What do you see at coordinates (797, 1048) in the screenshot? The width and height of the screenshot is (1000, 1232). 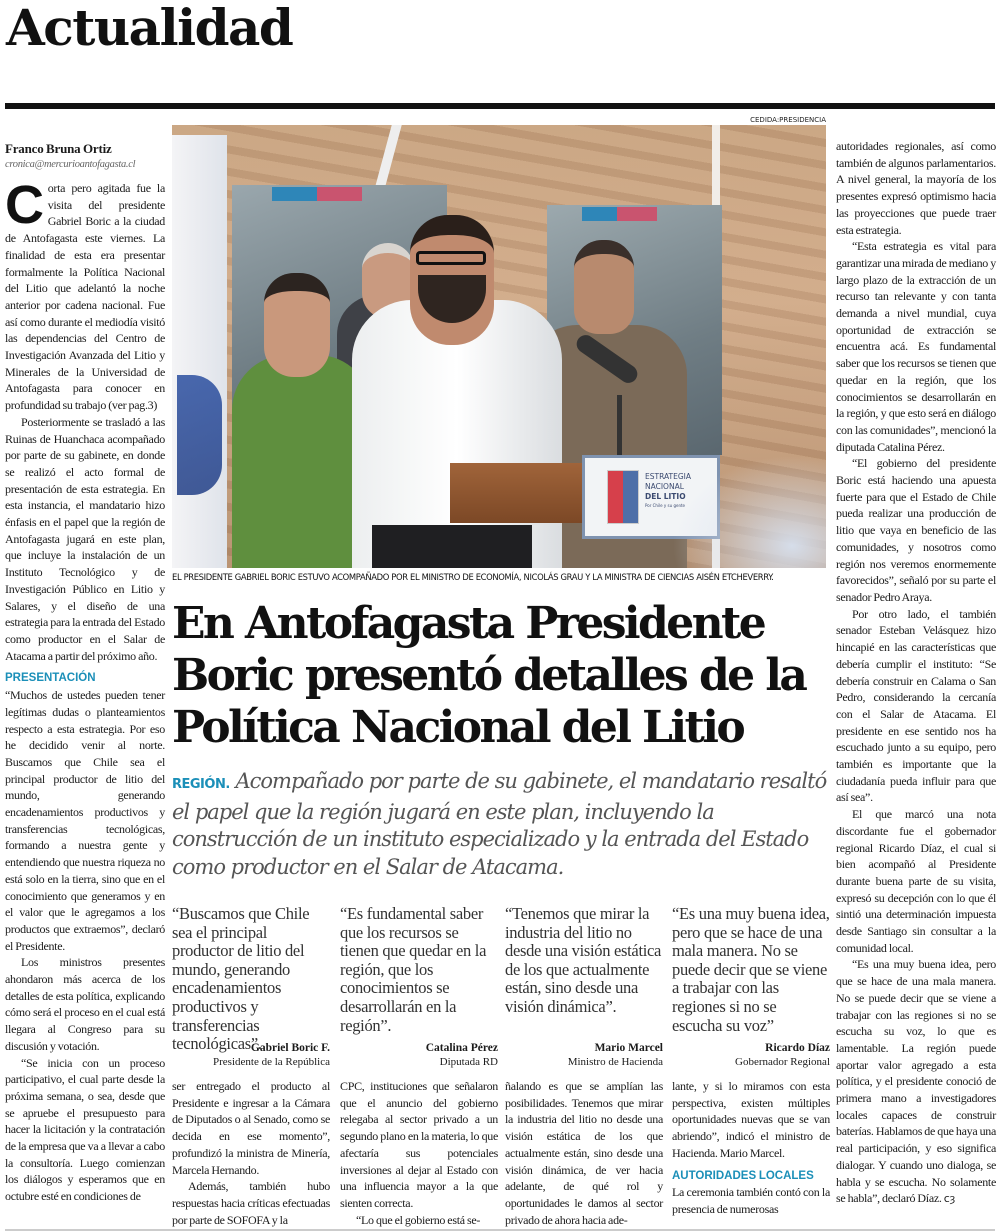 I see `quote-name: Ricardo Díaz` at bounding box center [797, 1048].